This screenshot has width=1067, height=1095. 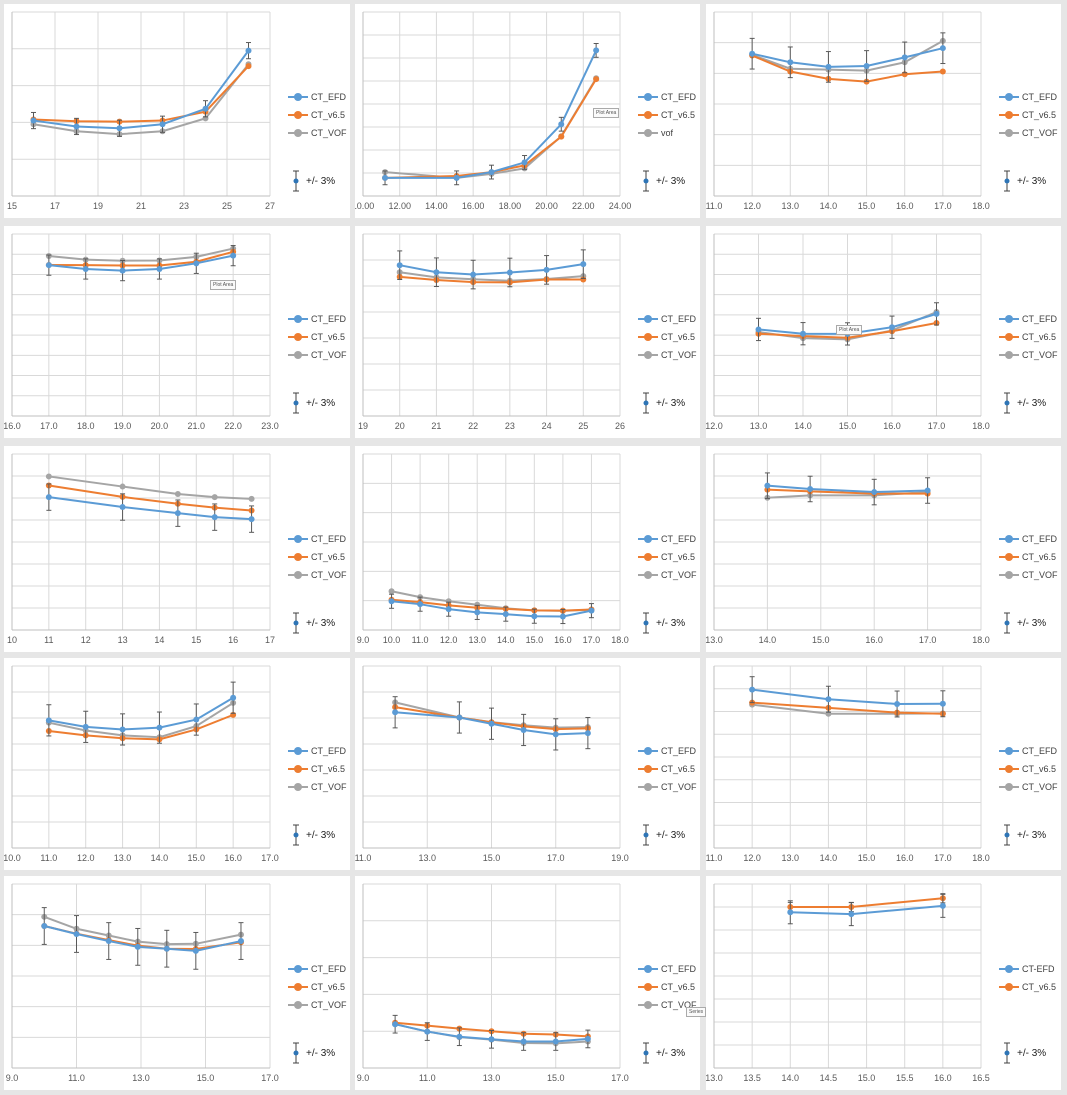 I want to click on legend-item: CT-EFD, so click(x=1027, y=969).